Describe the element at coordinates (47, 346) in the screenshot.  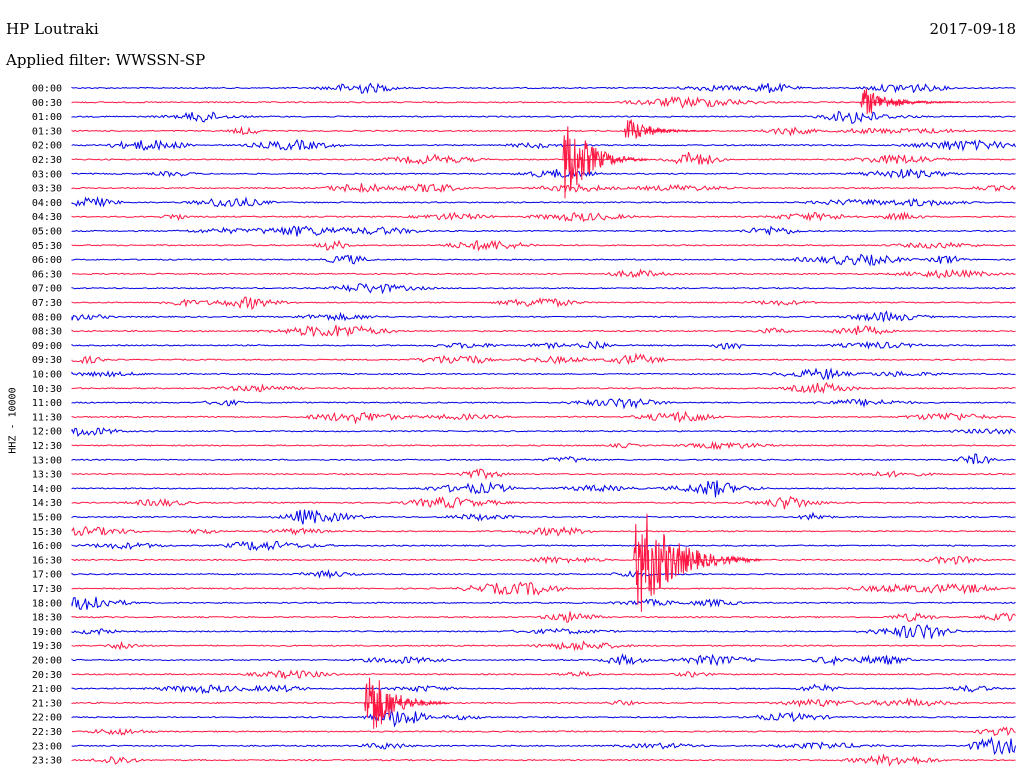
I see `time-label: 09:00` at that location.